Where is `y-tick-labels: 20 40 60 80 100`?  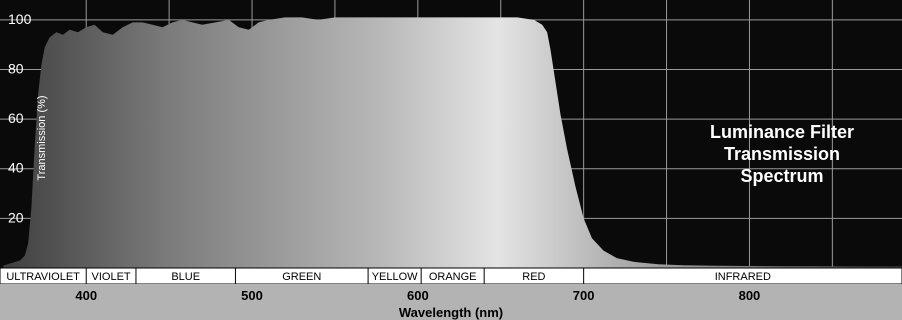
y-tick-labels: 20 40 60 80 100 is located at coordinates (20, 118).